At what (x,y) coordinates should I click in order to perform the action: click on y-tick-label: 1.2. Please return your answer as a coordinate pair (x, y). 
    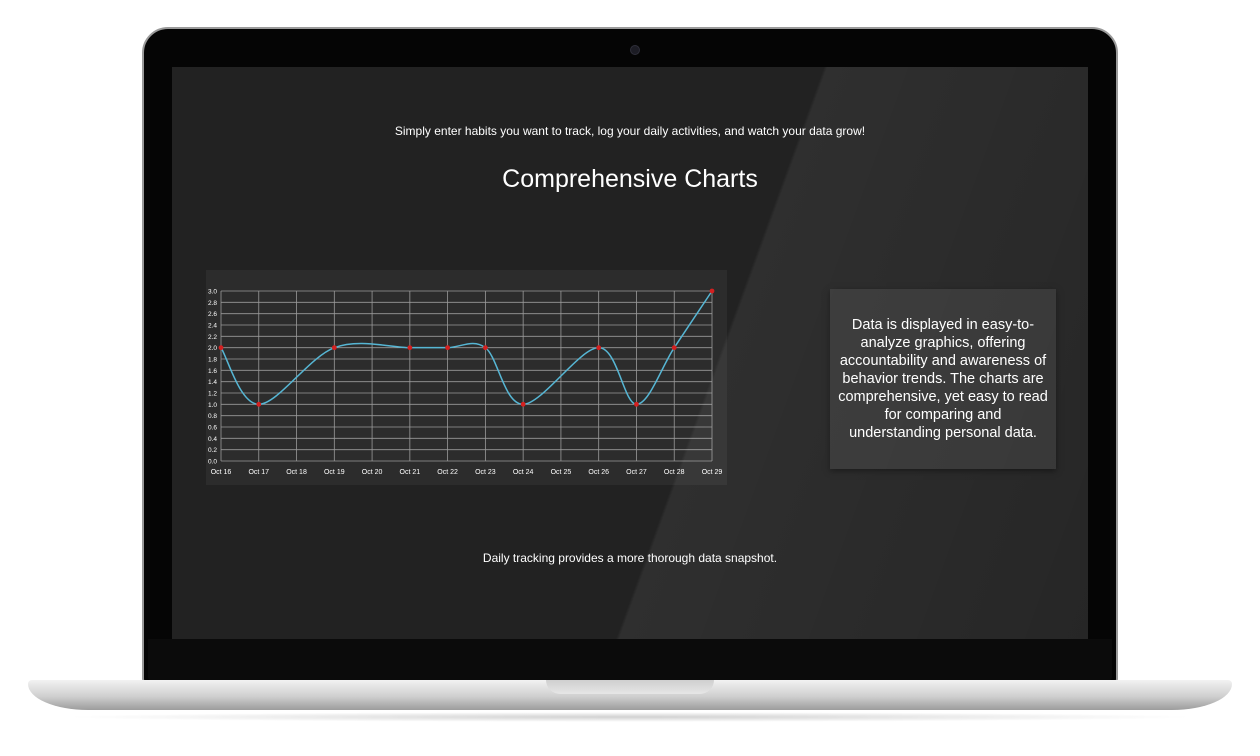
    Looking at the image, I should click on (212, 394).